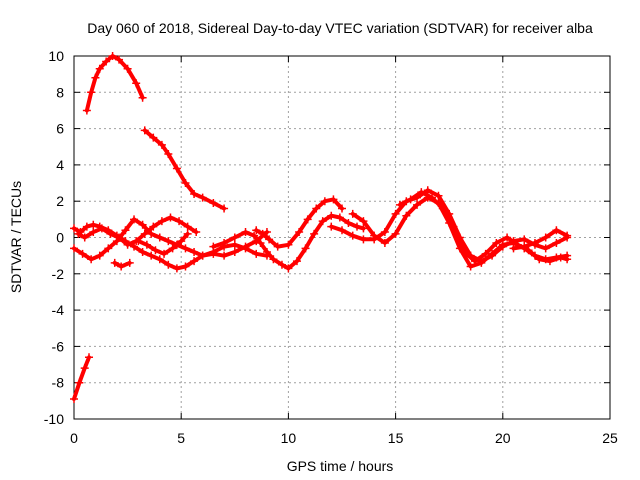 The height and width of the screenshot is (480, 640). I want to click on y-tick-label: -2, so click(58, 274).